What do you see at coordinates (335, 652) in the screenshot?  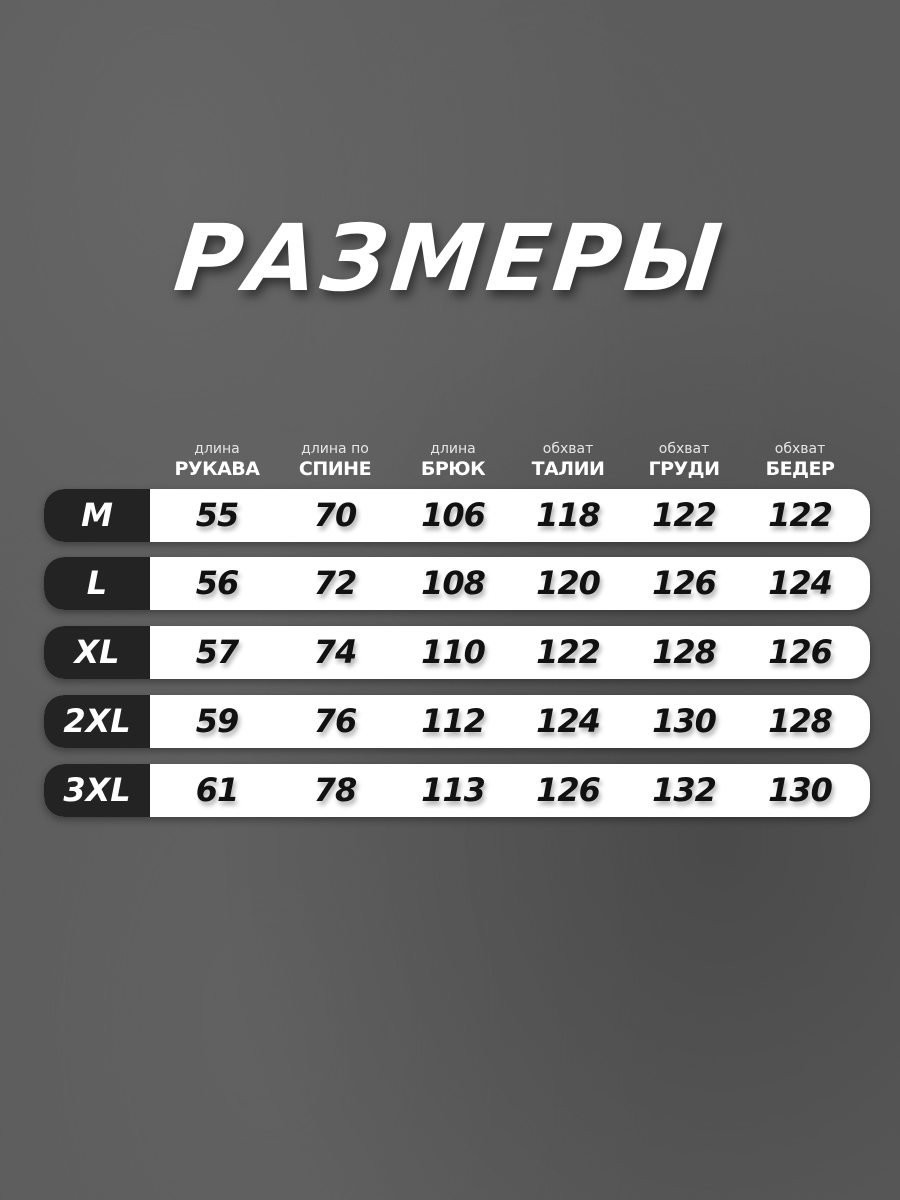 I see `table-cell: 74` at bounding box center [335, 652].